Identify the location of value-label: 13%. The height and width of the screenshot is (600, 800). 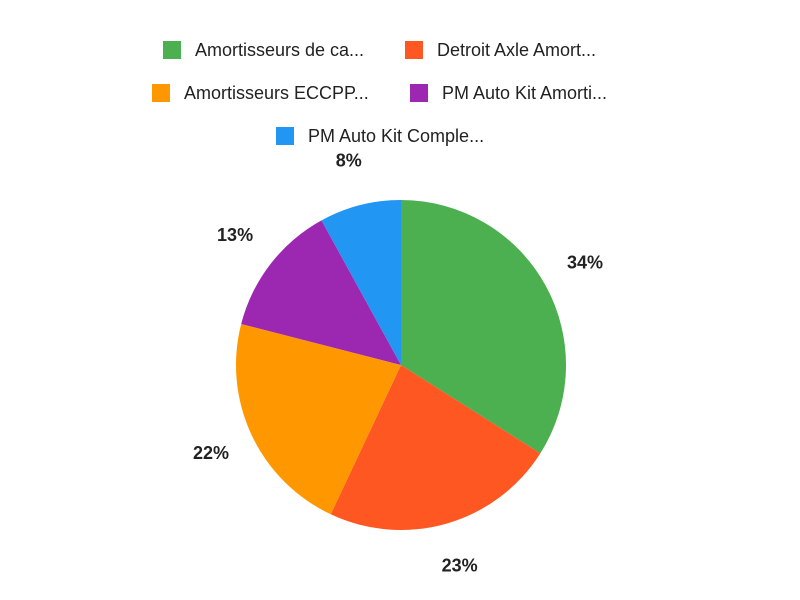
(235, 235).